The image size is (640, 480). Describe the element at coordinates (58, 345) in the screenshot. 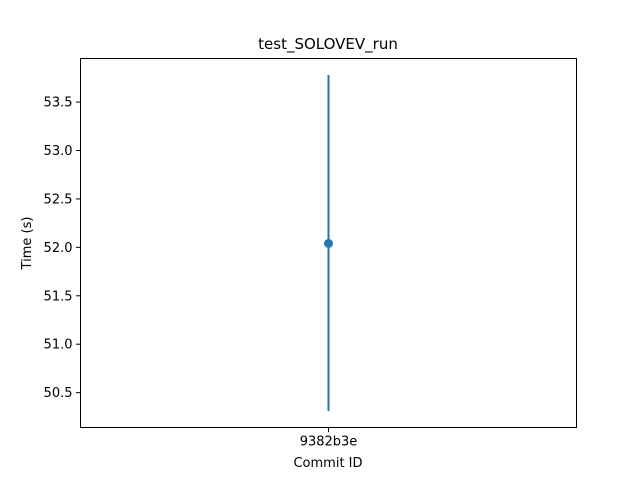

I see `y-tick-label: 51.0` at that location.